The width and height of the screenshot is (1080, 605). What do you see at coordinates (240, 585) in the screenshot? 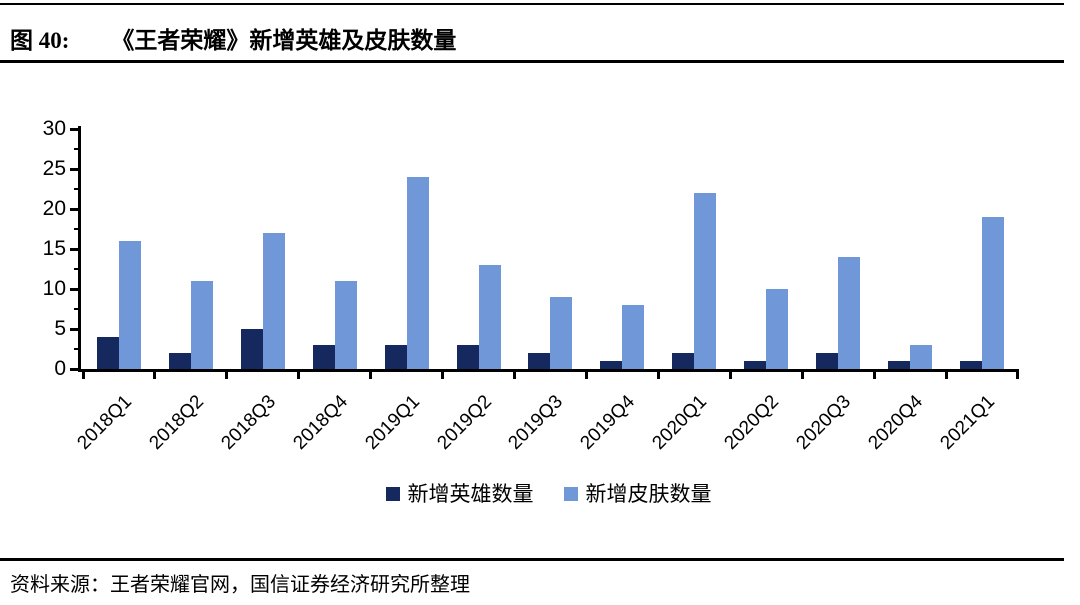
I see `source-note: 资料来源：王者荣耀官网，国信证券经济研究所整理` at bounding box center [240, 585].